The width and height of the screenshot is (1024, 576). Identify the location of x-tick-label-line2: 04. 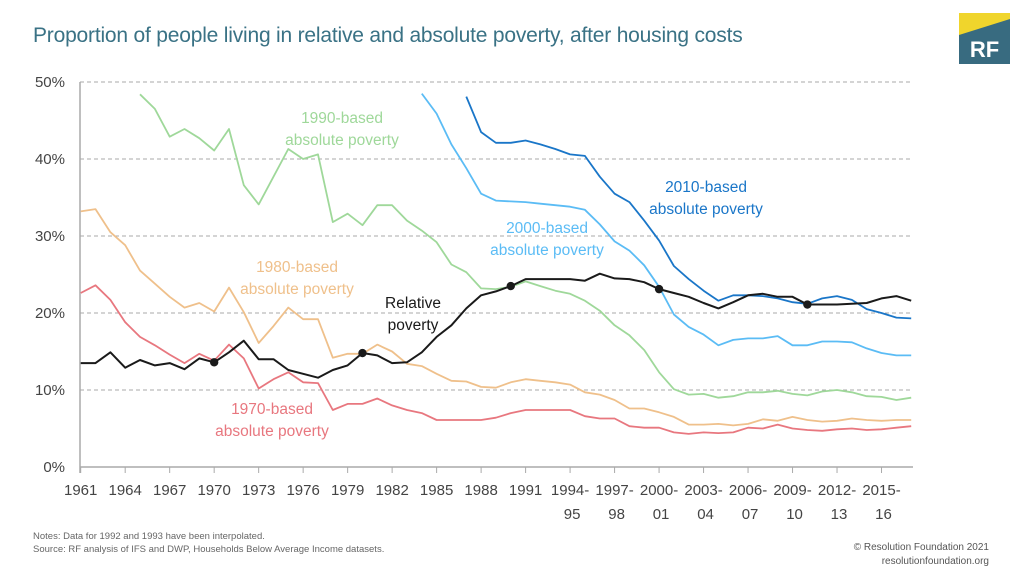
(705, 514).